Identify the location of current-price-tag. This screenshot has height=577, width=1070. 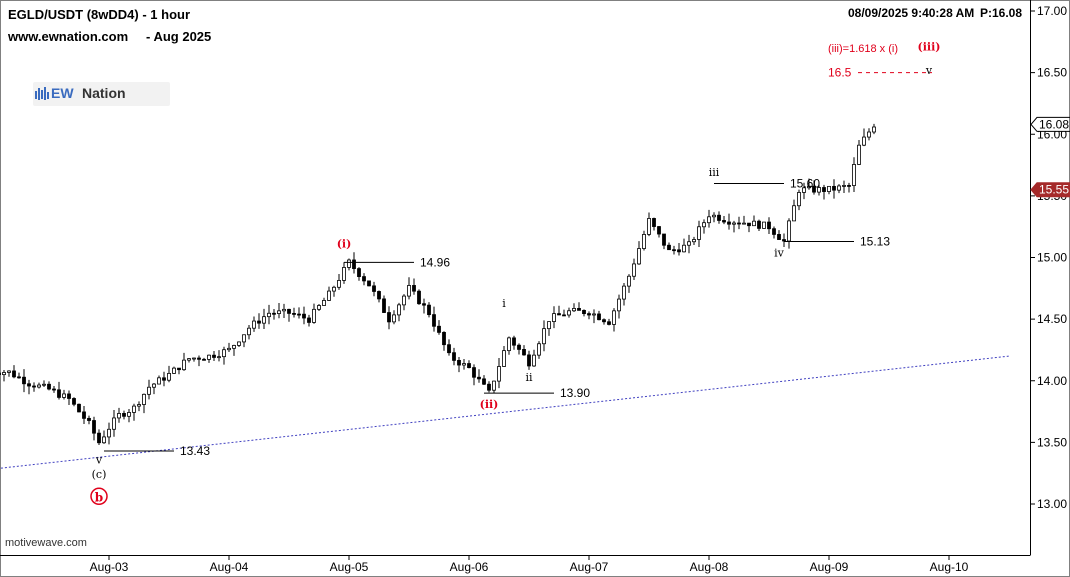
(1050, 190).